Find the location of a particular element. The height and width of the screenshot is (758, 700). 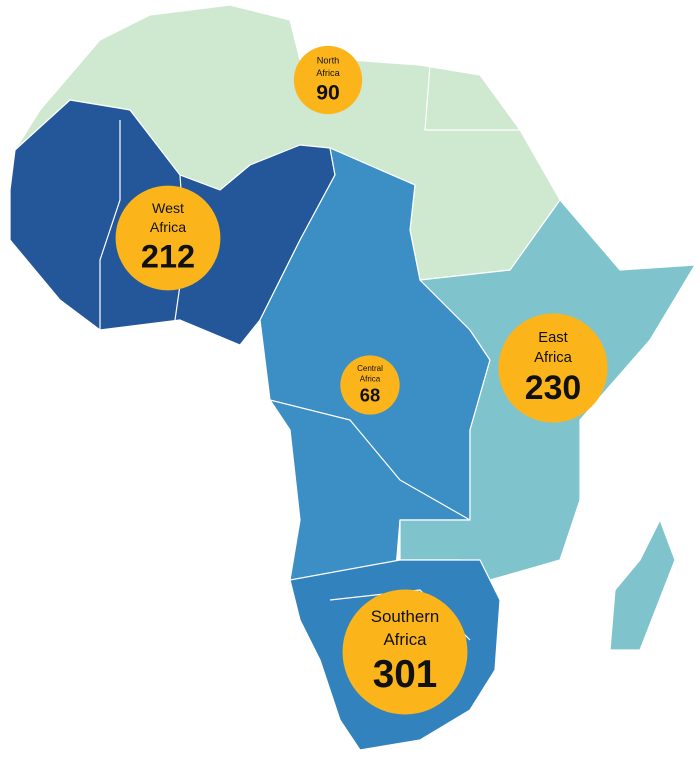

region-name: North is located at coordinates (328, 61).